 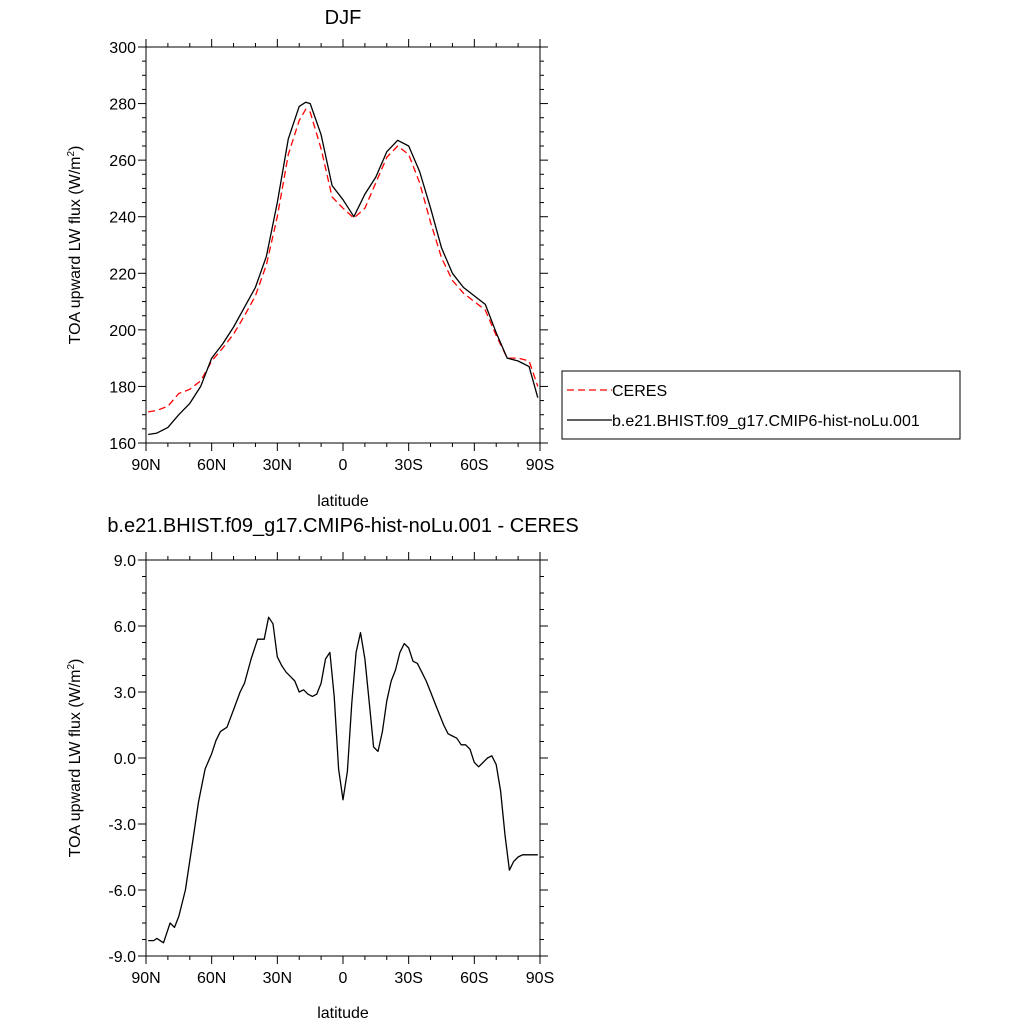 What do you see at coordinates (122, 218) in the screenshot?
I see `top-y-tick-label: 240` at bounding box center [122, 218].